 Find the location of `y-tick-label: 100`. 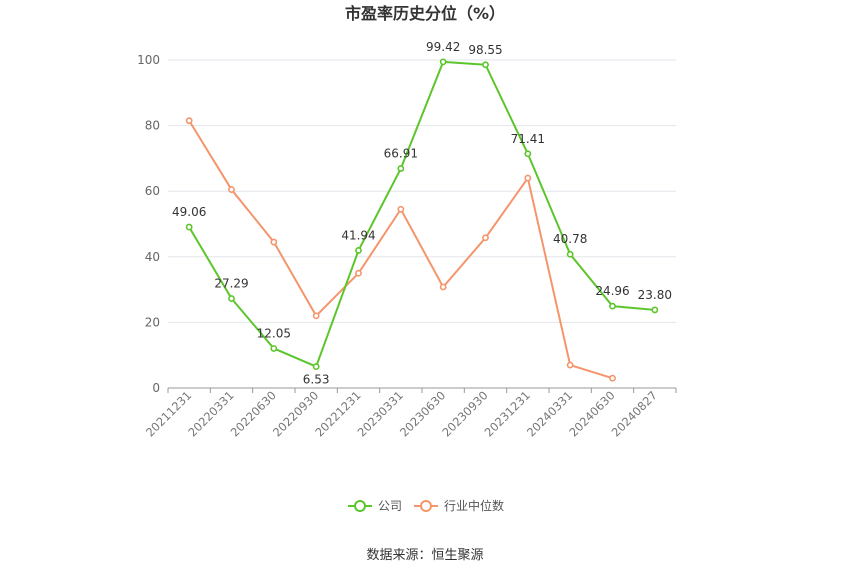

y-tick-label: 100 is located at coordinates (148, 60).